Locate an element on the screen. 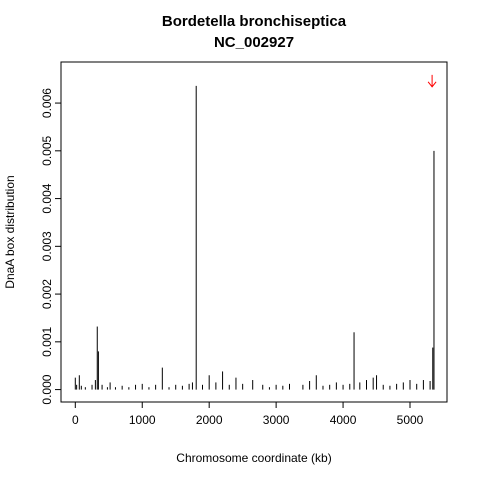 This screenshot has height=480, width=480. x-tick-label: 1000 is located at coordinates (142, 420).